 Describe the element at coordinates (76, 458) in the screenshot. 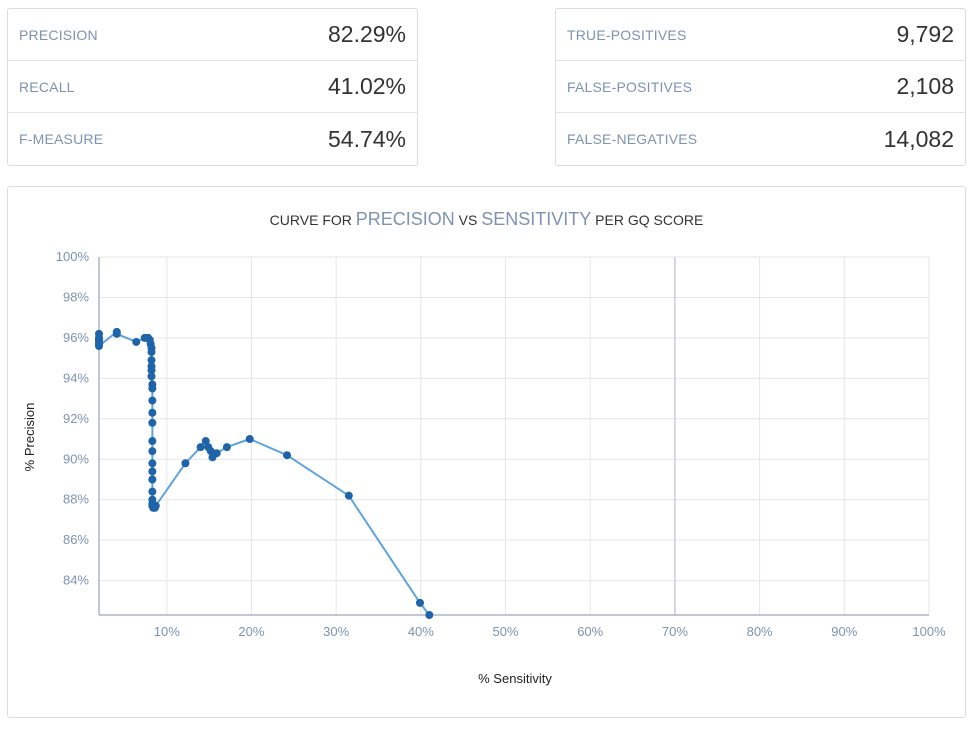

I see `y-tick-label: 90%` at that location.